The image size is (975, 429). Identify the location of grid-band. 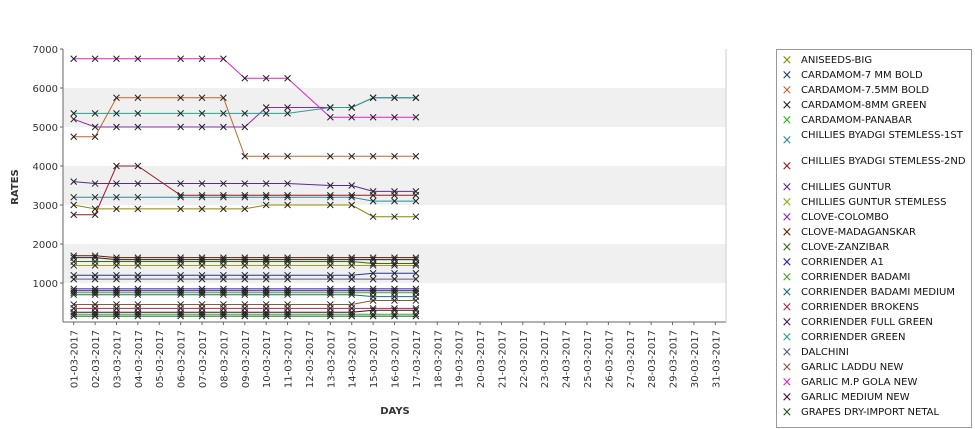
(394, 224).